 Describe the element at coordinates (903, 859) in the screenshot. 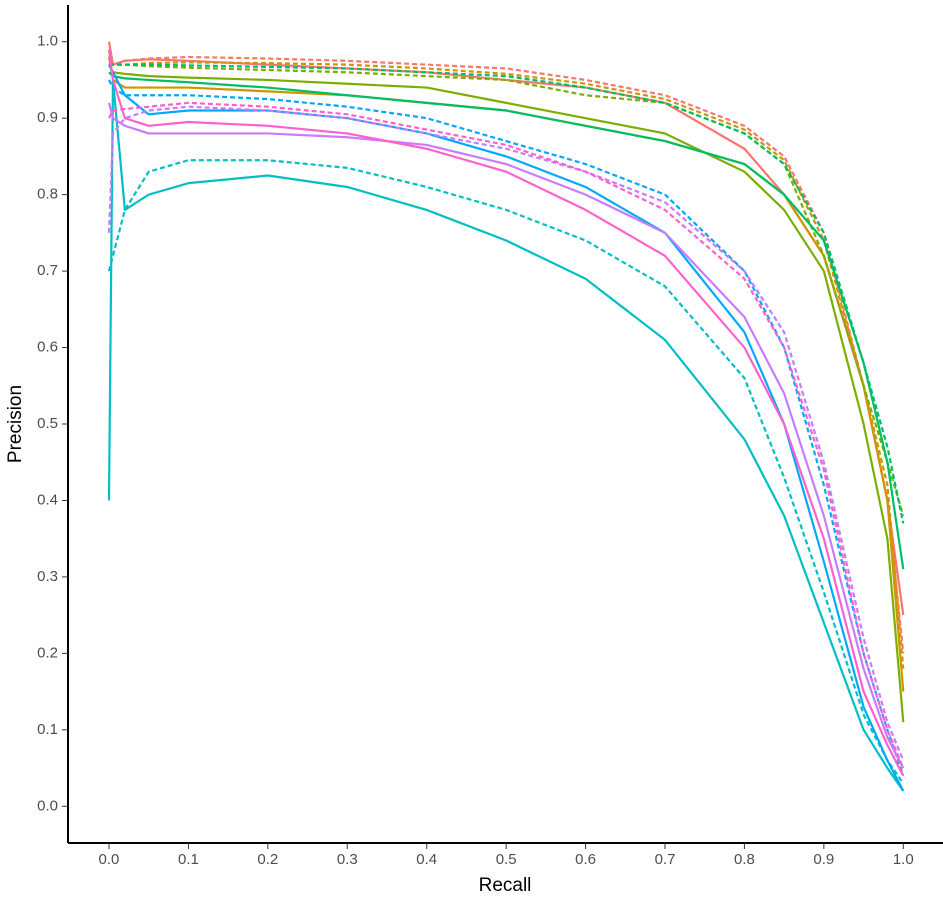

I see `x-tick-label: 1.0` at that location.